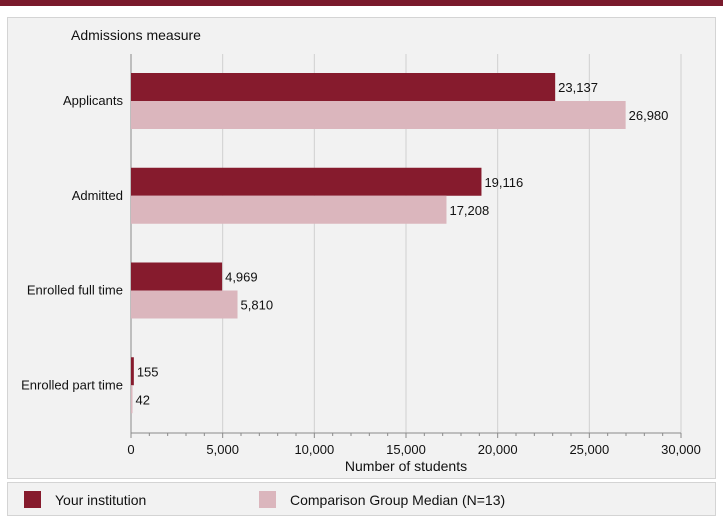  Describe the element at coordinates (267, 499) in the screenshot. I see `legend-swatch-comparison-median` at that location.